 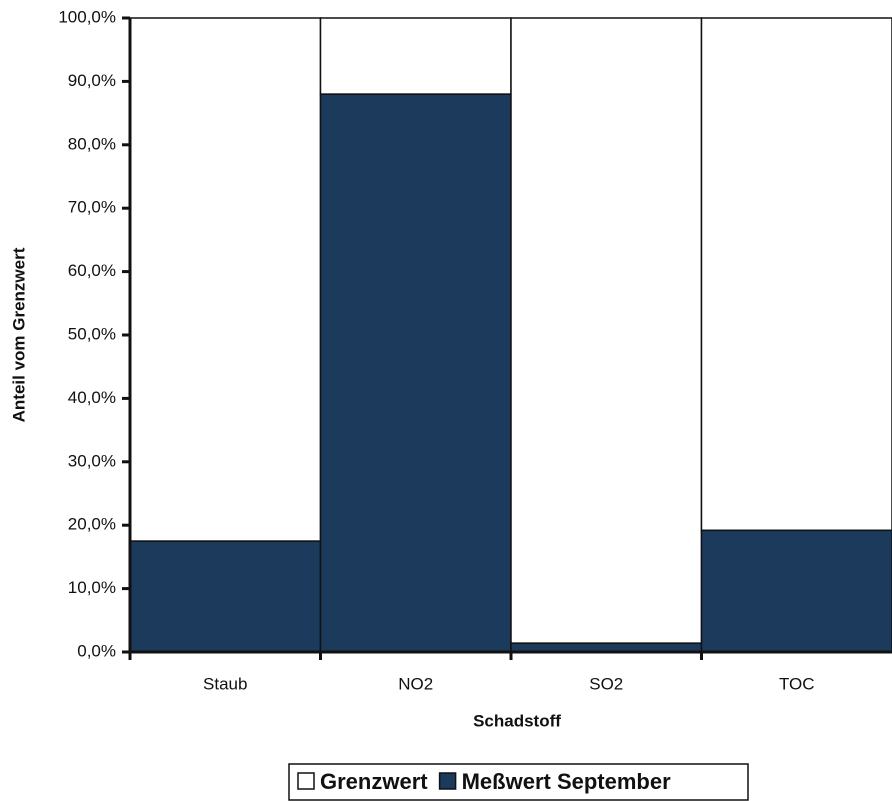 What do you see at coordinates (92, 333) in the screenshot?
I see `y-tick-label: 50,0%` at bounding box center [92, 333].